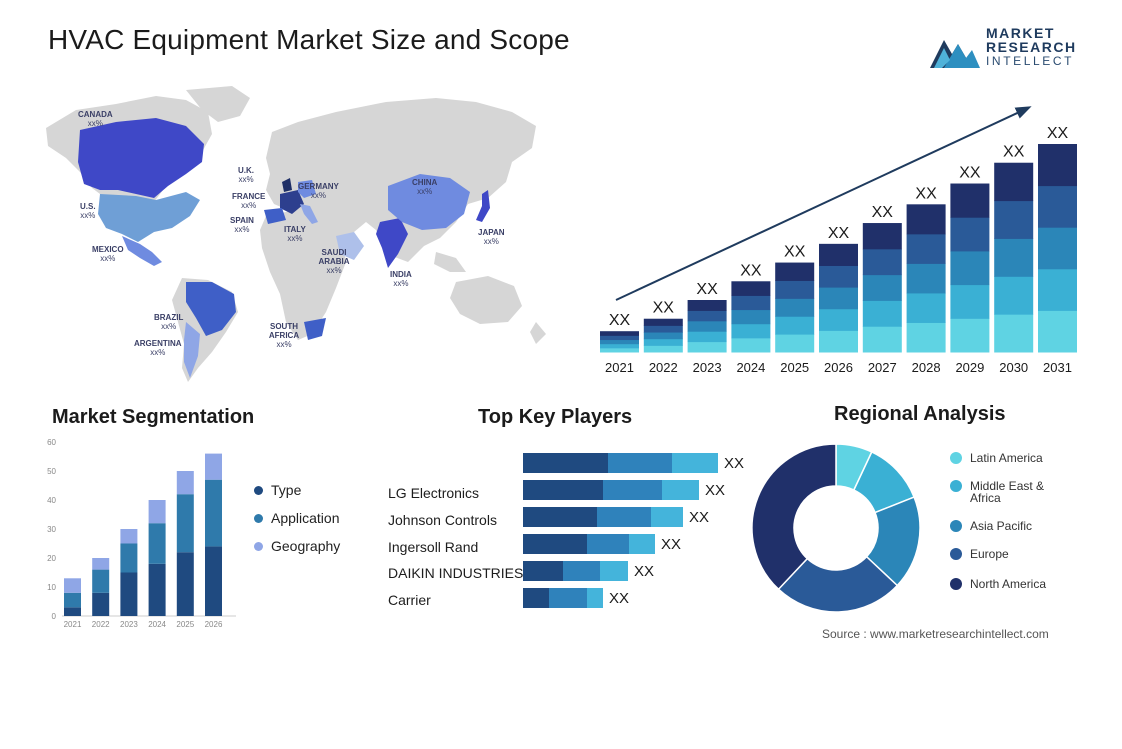 The image size is (1122, 749). What do you see at coordinates (73, 624) in the screenshot?
I see `segmentation-x-tick: 2021` at bounding box center [73, 624].